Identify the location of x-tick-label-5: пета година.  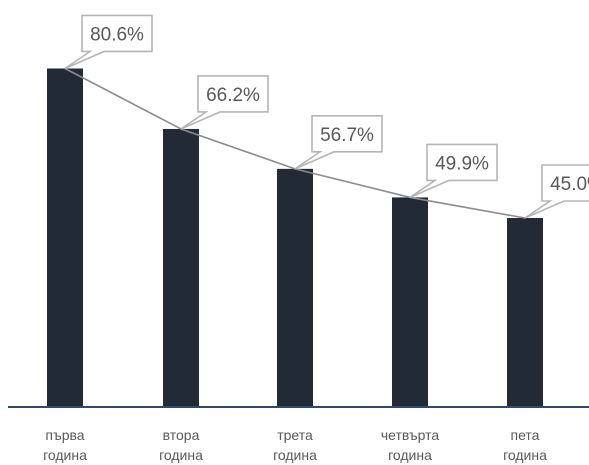
(525, 445).